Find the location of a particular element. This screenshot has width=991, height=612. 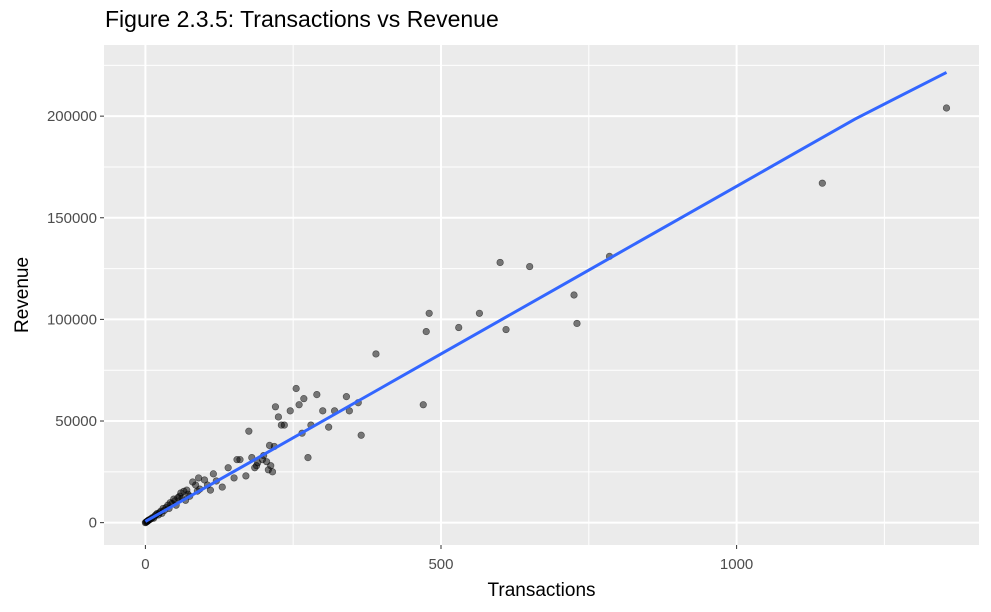

x-tick-label: 0 is located at coordinates (145, 564).